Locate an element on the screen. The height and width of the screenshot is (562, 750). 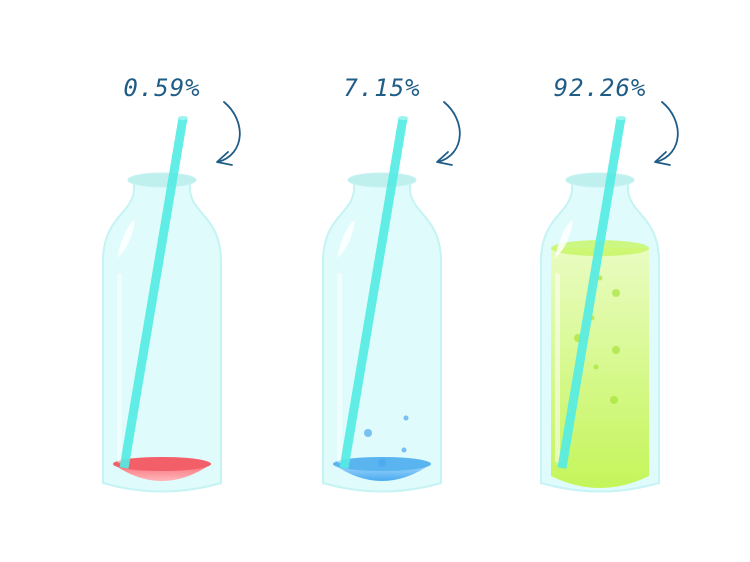
value-label-1: 0.59% is located at coordinates (161, 88).